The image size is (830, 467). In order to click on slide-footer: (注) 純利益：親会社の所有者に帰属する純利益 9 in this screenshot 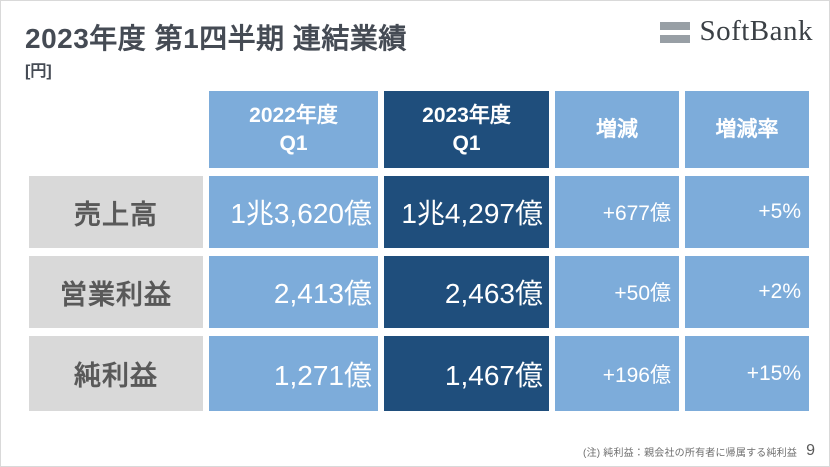, I will do `click(699, 451)`.